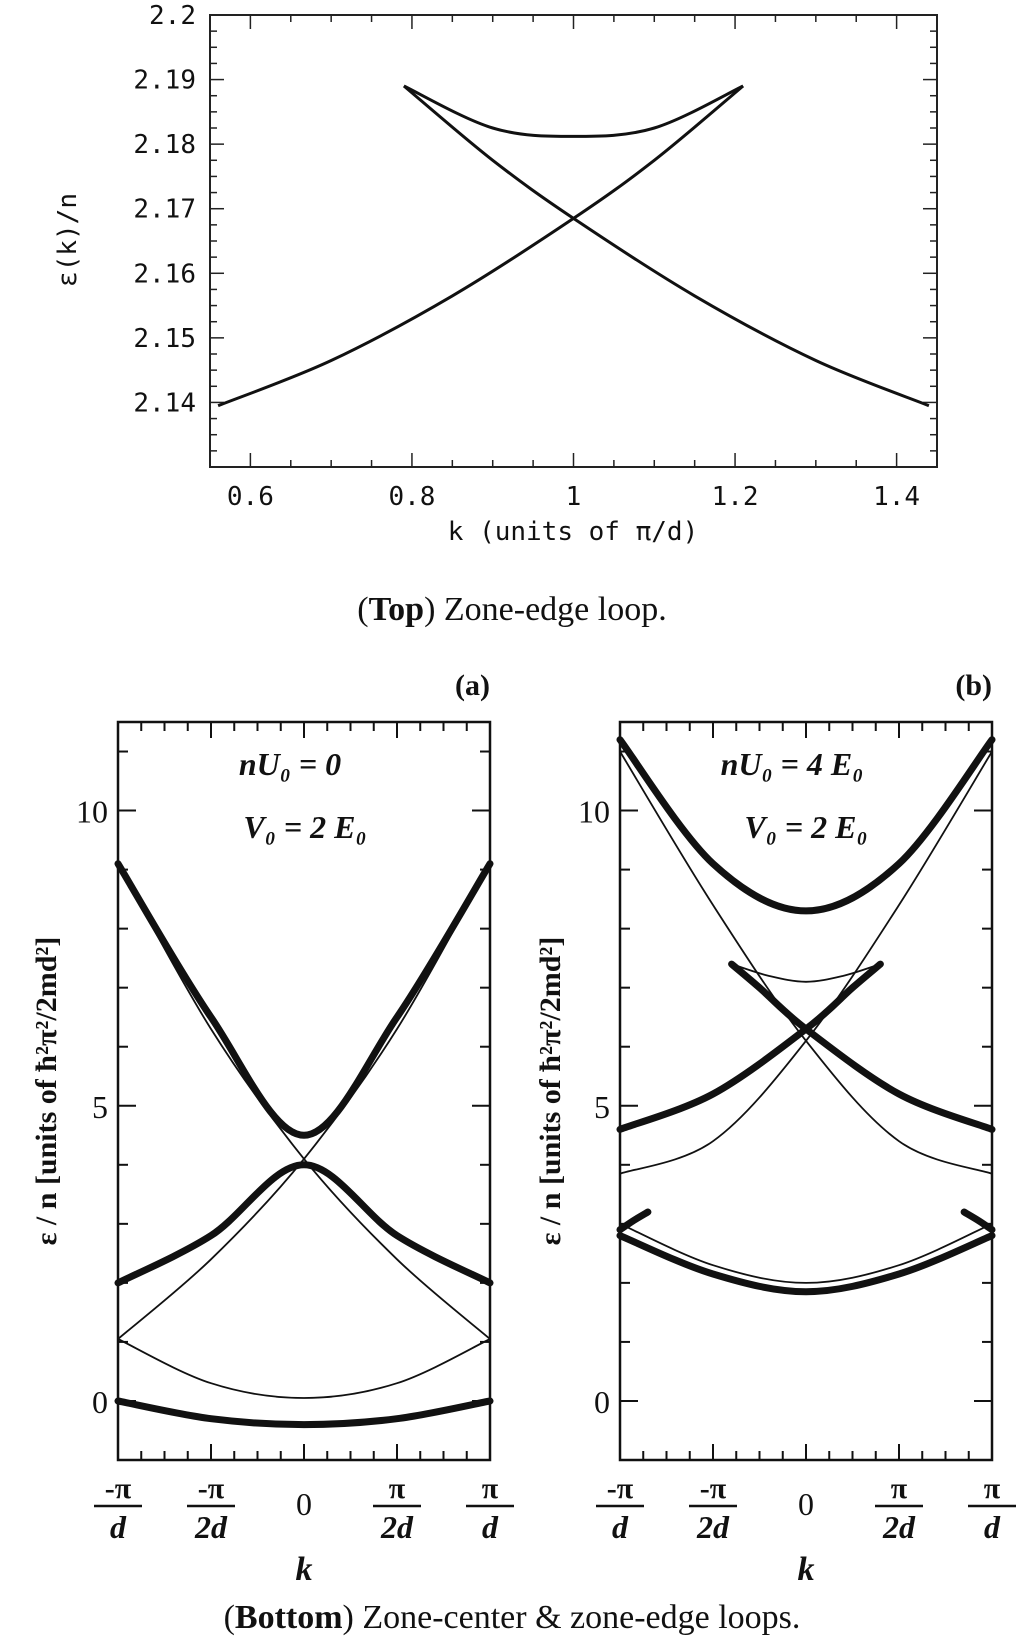 The image size is (1024, 1642). I want to click on panel-b-x-tick-label: -π 2d, so click(713, 1508).